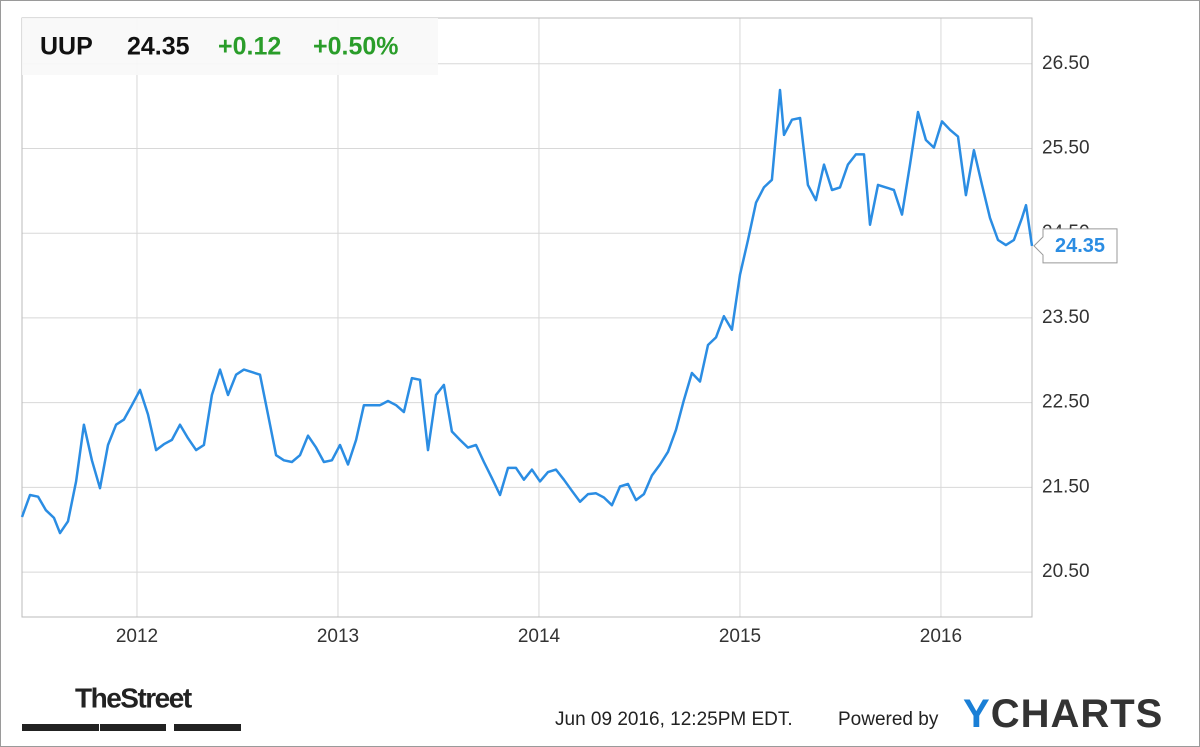 The width and height of the screenshot is (1200, 747). What do you see at coordinates (1066, 486) in the screenshot?
I see `y-tick-label: 21.50` at bounding box center [1066, 486].